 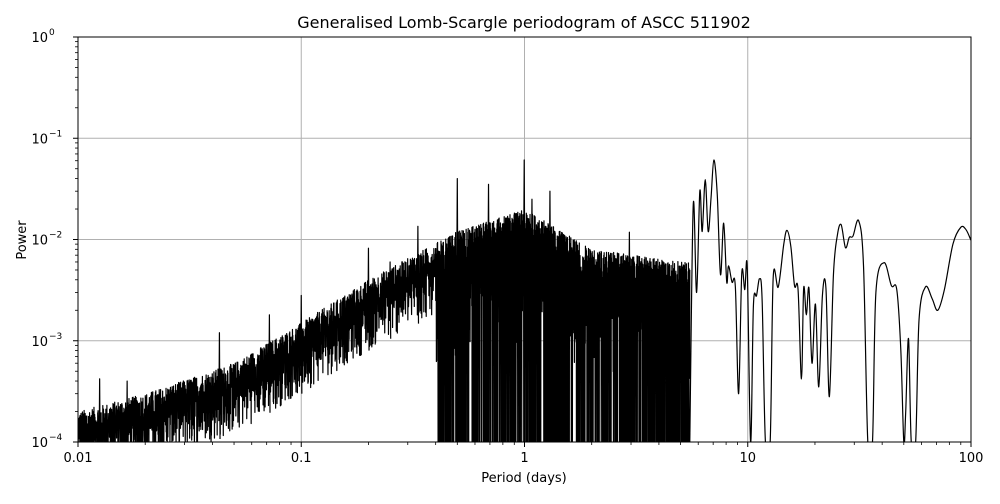 I want to click on x-tick-label: 100, so click(x=971, y=458).